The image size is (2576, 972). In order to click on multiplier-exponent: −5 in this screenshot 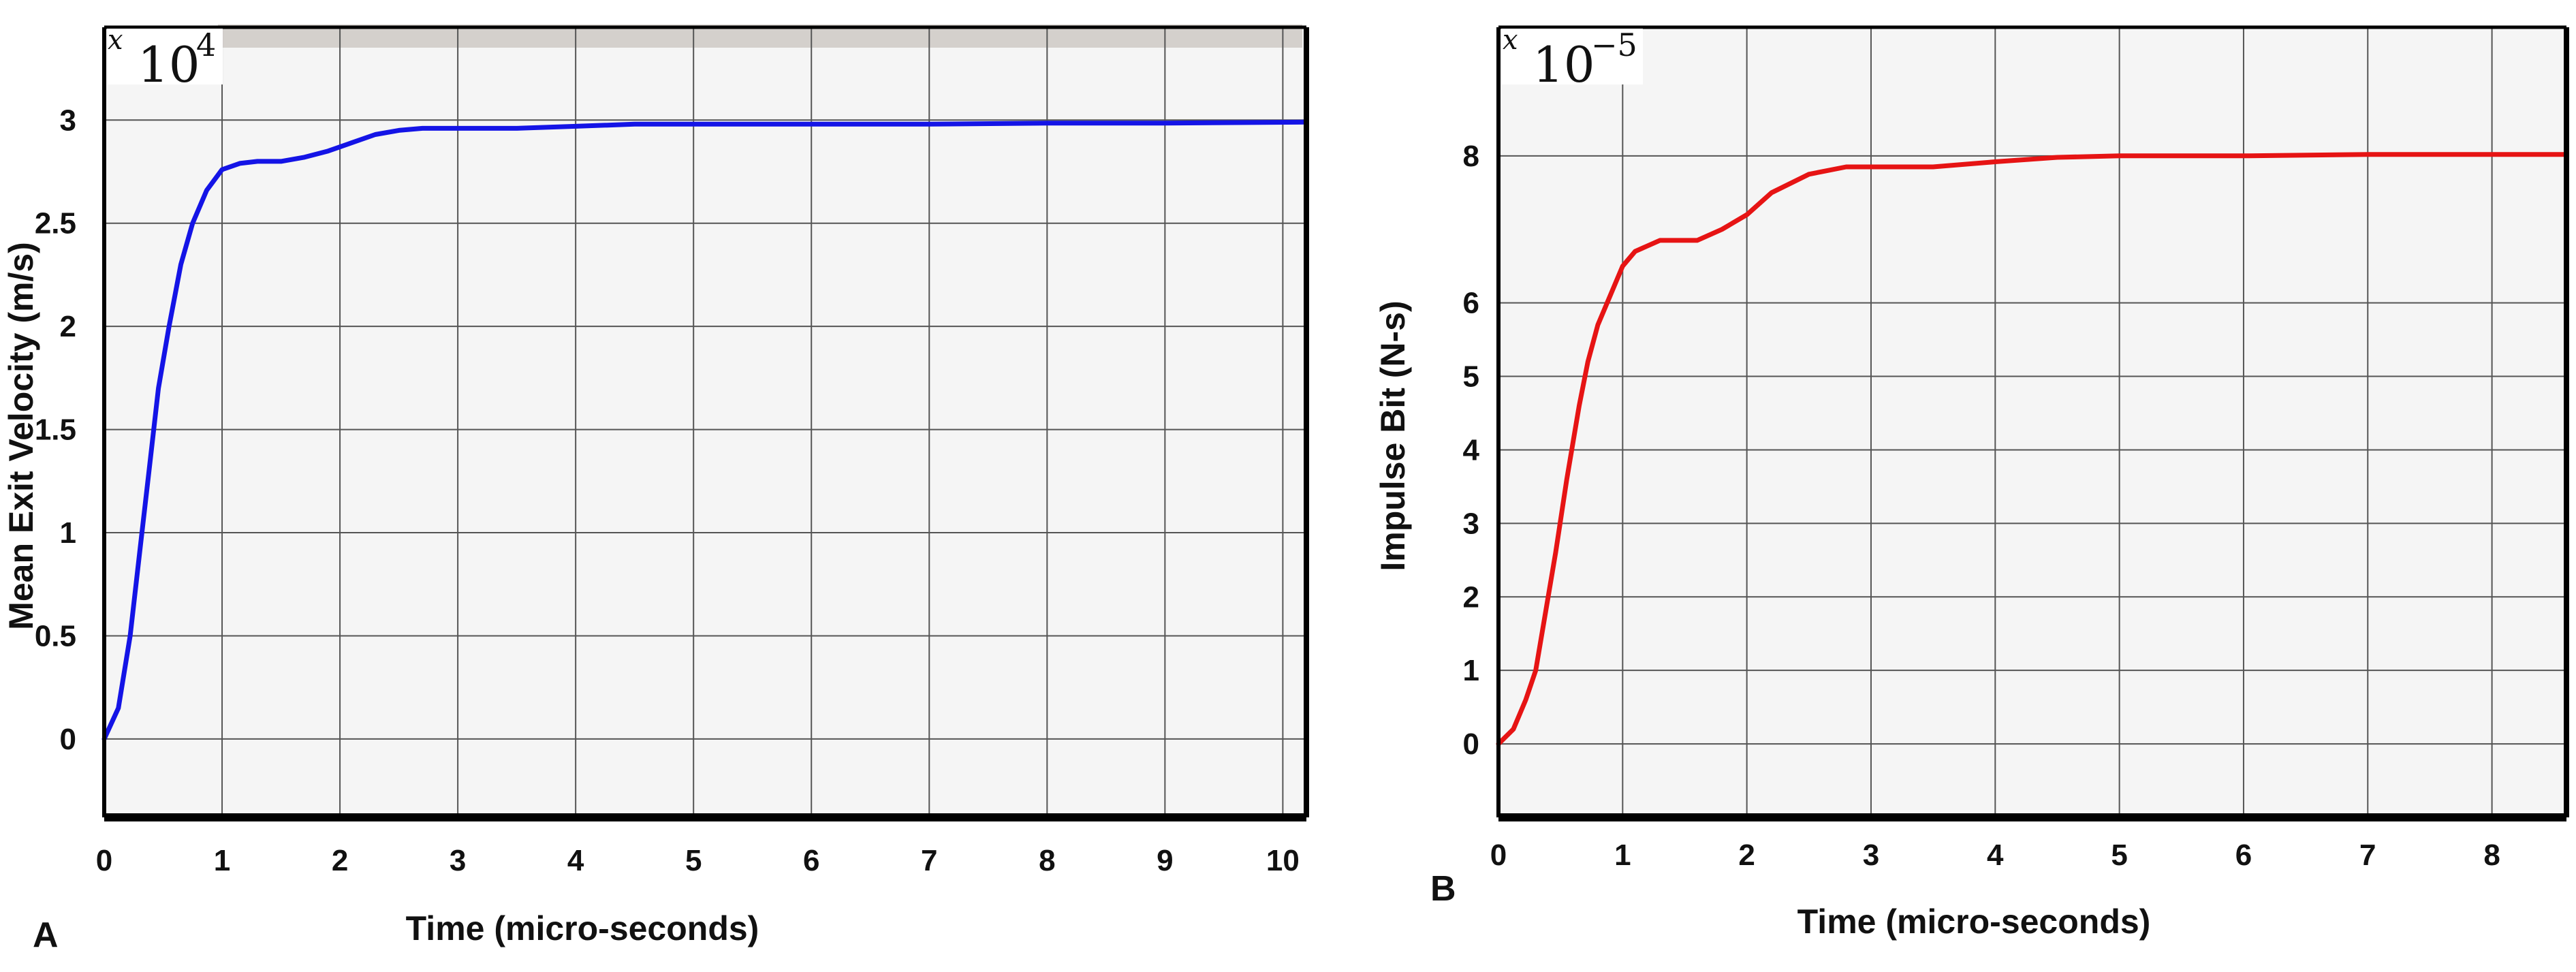, I will do `click(1614, 45)`.